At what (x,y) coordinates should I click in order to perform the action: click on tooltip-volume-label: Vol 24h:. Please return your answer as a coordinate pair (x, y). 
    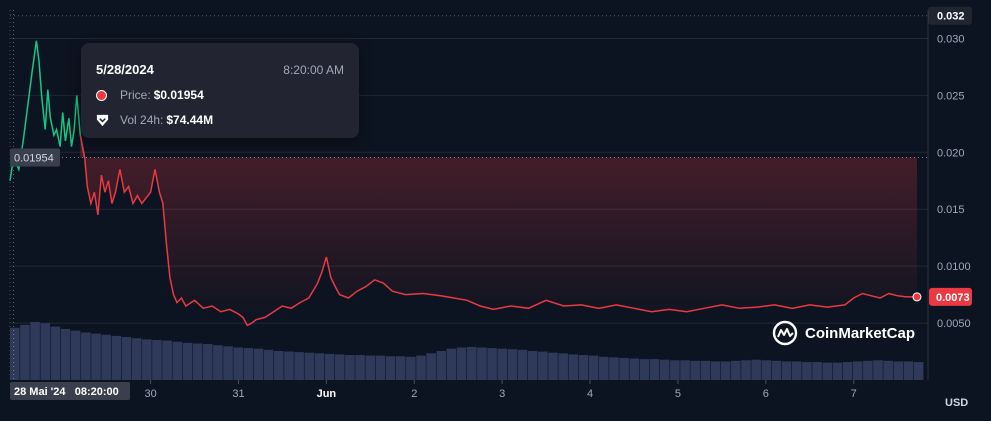
    Looking at the image, I should click on (142, 120).